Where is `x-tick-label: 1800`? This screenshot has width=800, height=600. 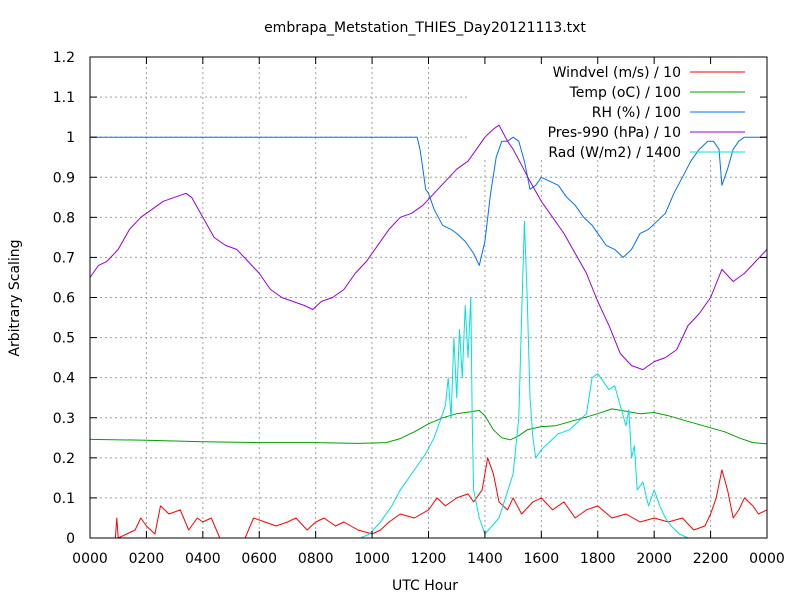 x-tick-label: 1800 is located at coordinates (598, 559).